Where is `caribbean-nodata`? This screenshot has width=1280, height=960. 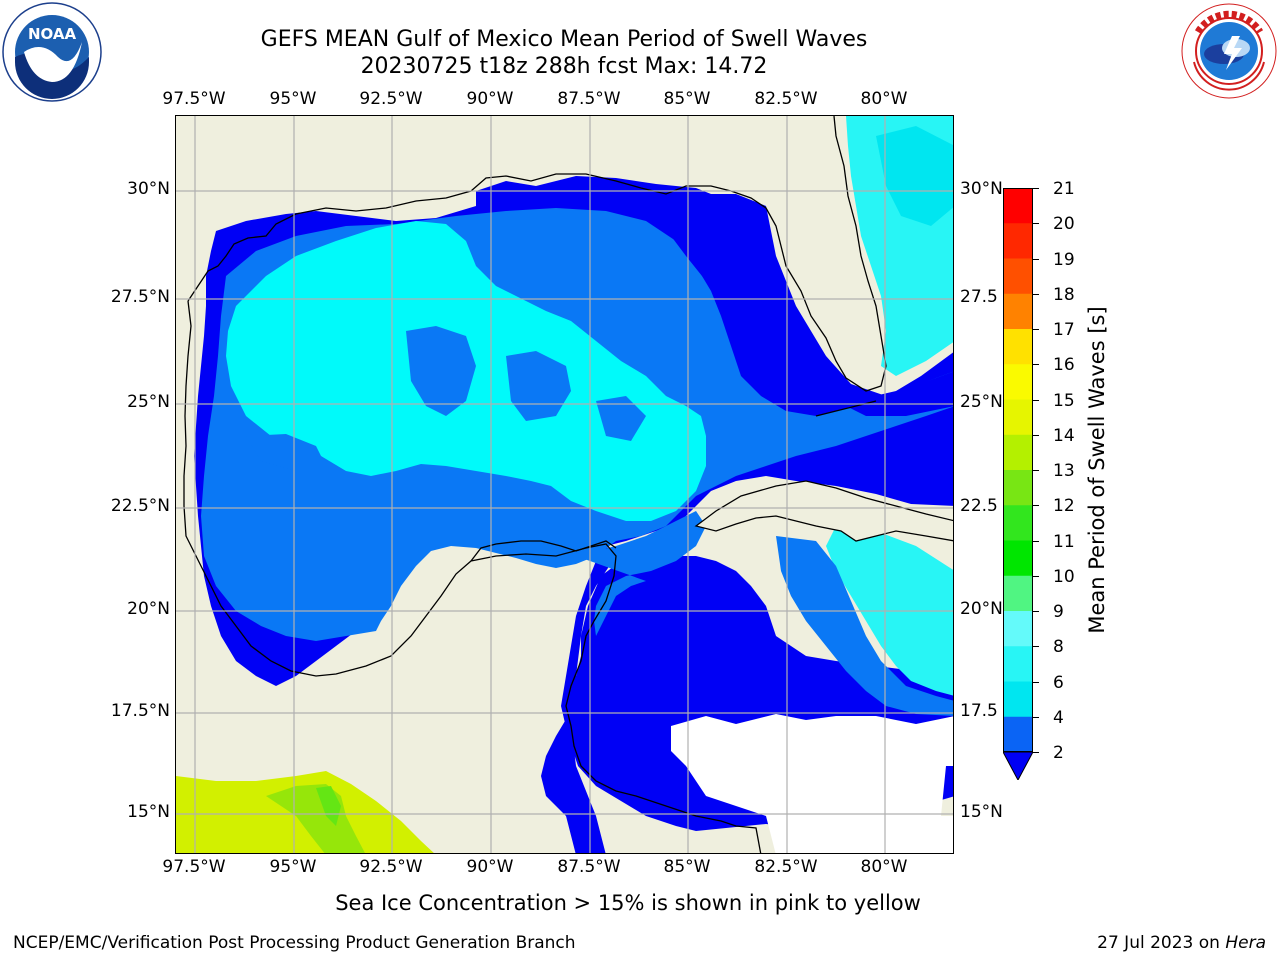 caribbean-nodata is located at coordinates (812, 783).